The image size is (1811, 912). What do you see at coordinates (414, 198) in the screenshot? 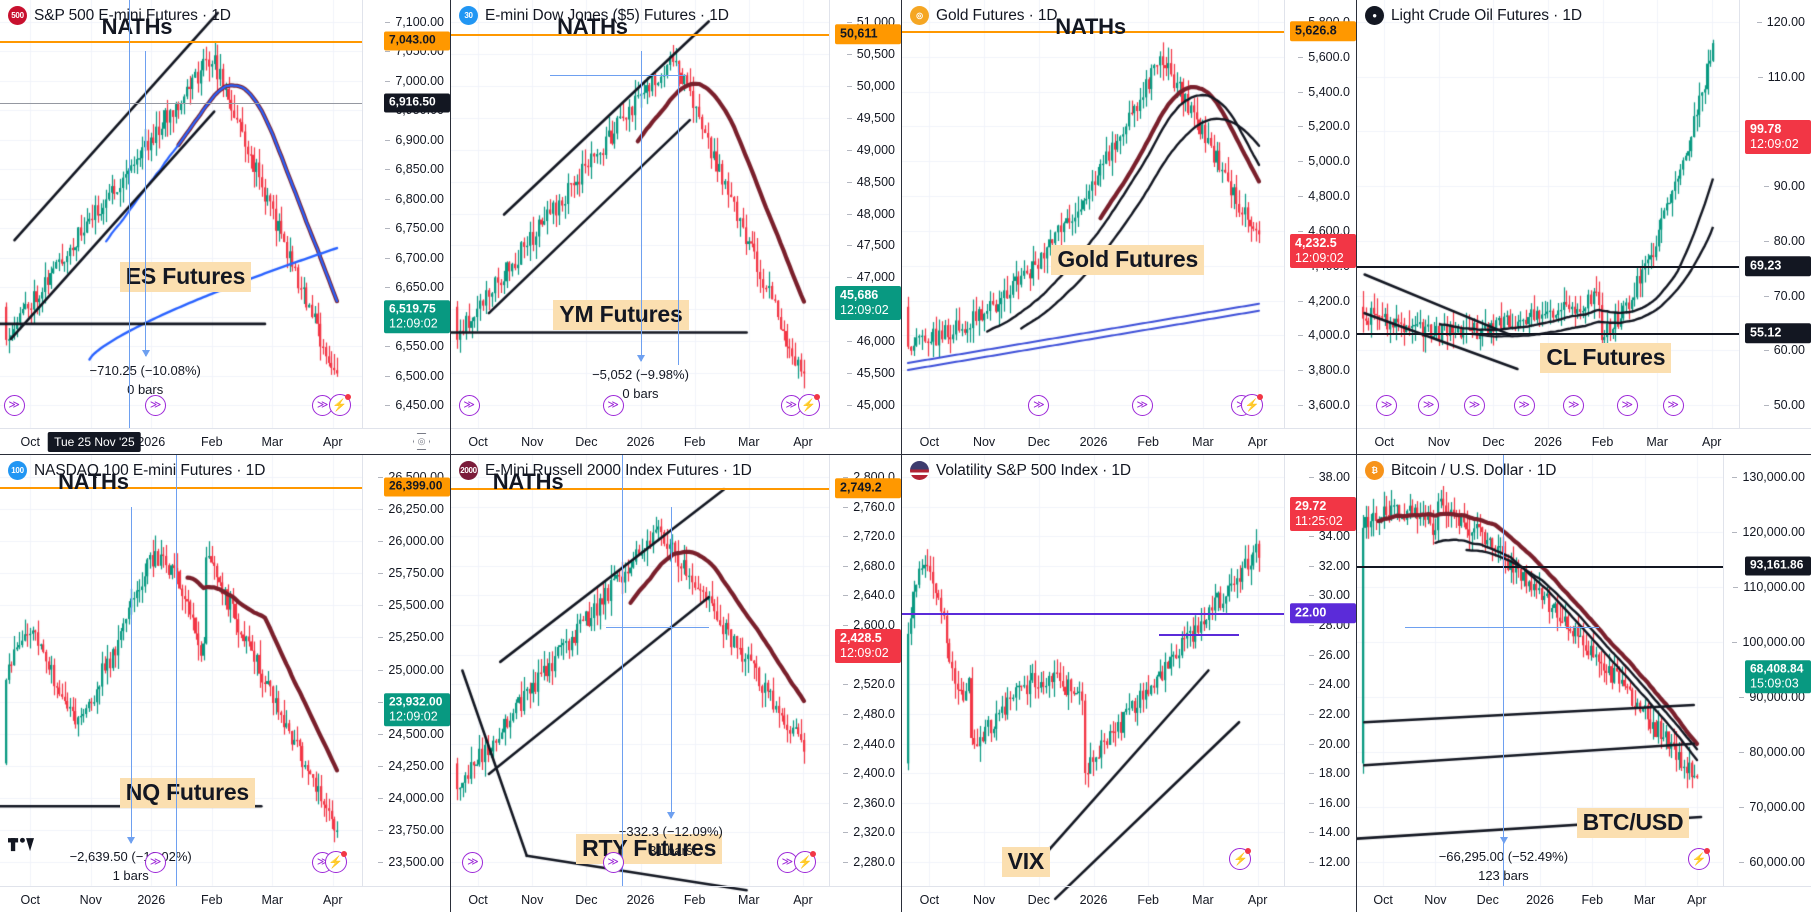
I see `price-tick: 6,800.00` at bounding box center [414, 198].